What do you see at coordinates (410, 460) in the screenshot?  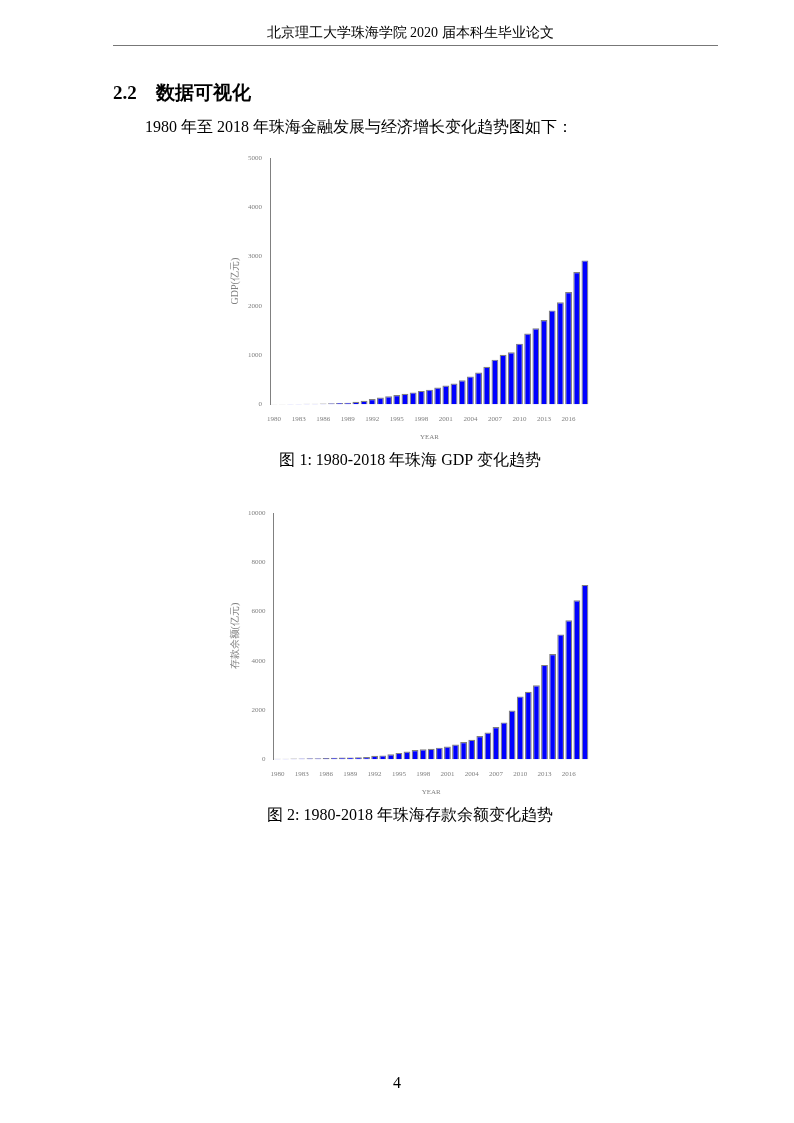 I see `text: 图 1: 1980-2018 年珠海 GDP 变化趋势` at bounding box center [410, 460].